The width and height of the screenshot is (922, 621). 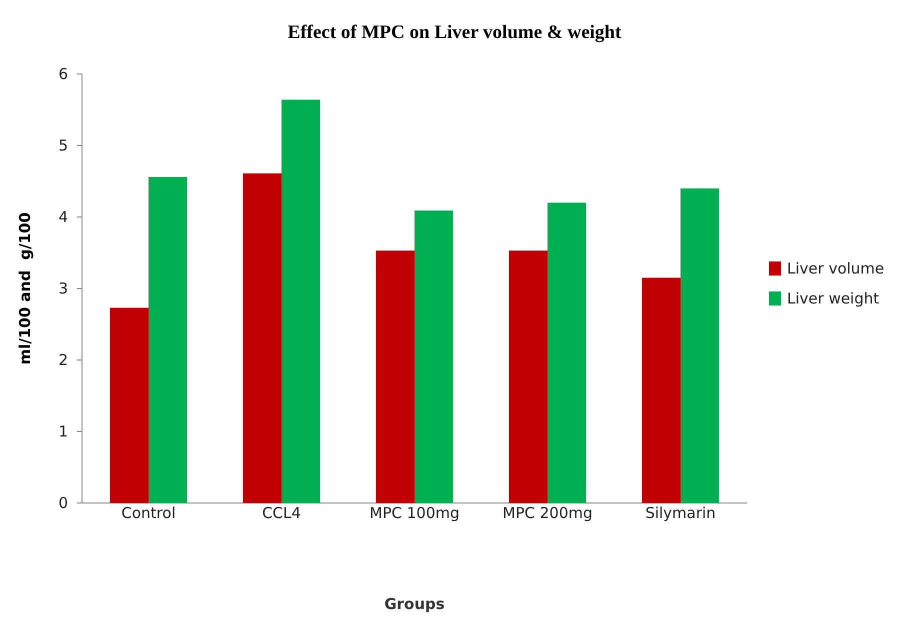 What do you see at coordinates (833, 299) in the screenshot?
I see `legend-label: Liver weight` at bounding box center [833, 299].